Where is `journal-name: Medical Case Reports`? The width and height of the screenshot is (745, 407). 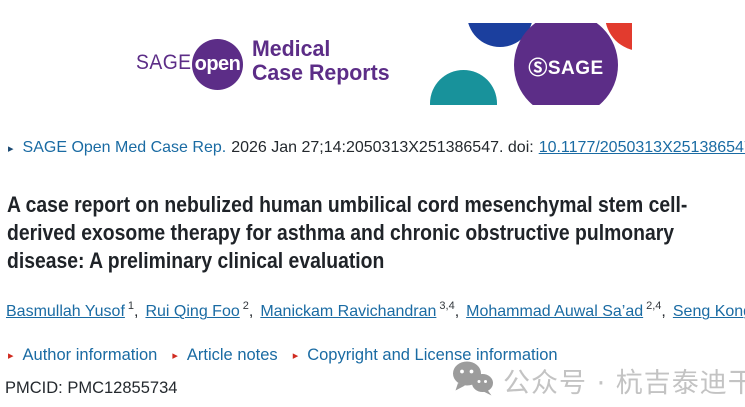
journal-name: Medical Case Reports is located at coordinates (321, 61).